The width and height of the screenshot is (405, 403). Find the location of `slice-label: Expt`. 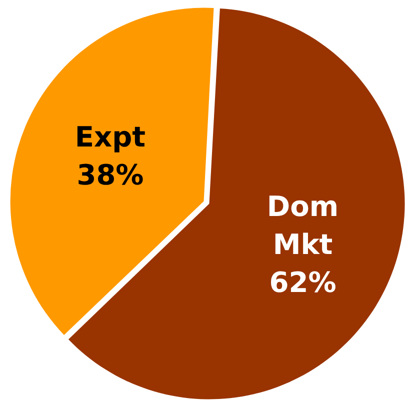

slice-label: Expt is located at coordinates (110, 137).